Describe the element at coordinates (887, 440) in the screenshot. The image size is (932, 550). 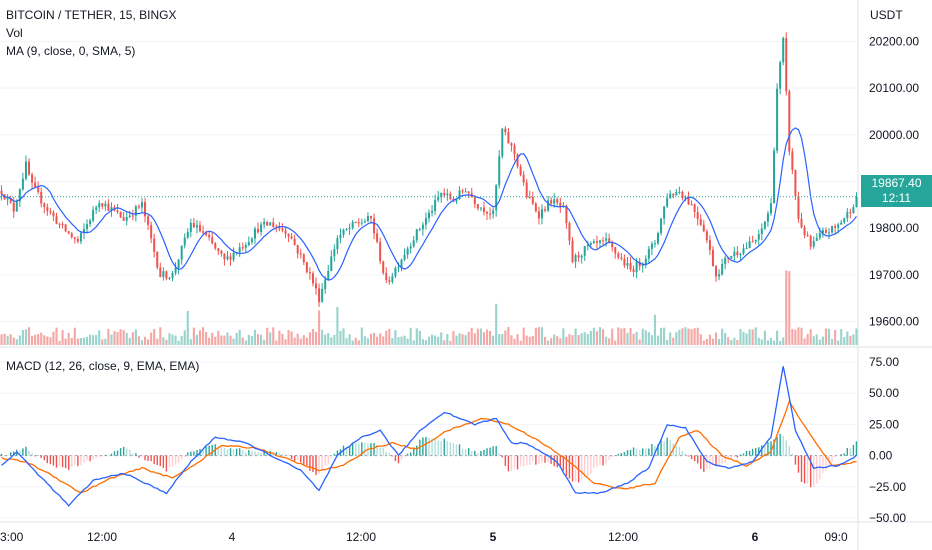
I see `macd-axis: 75.00 50.00 25.00 0.00 −25.00 −50.00` at that location.